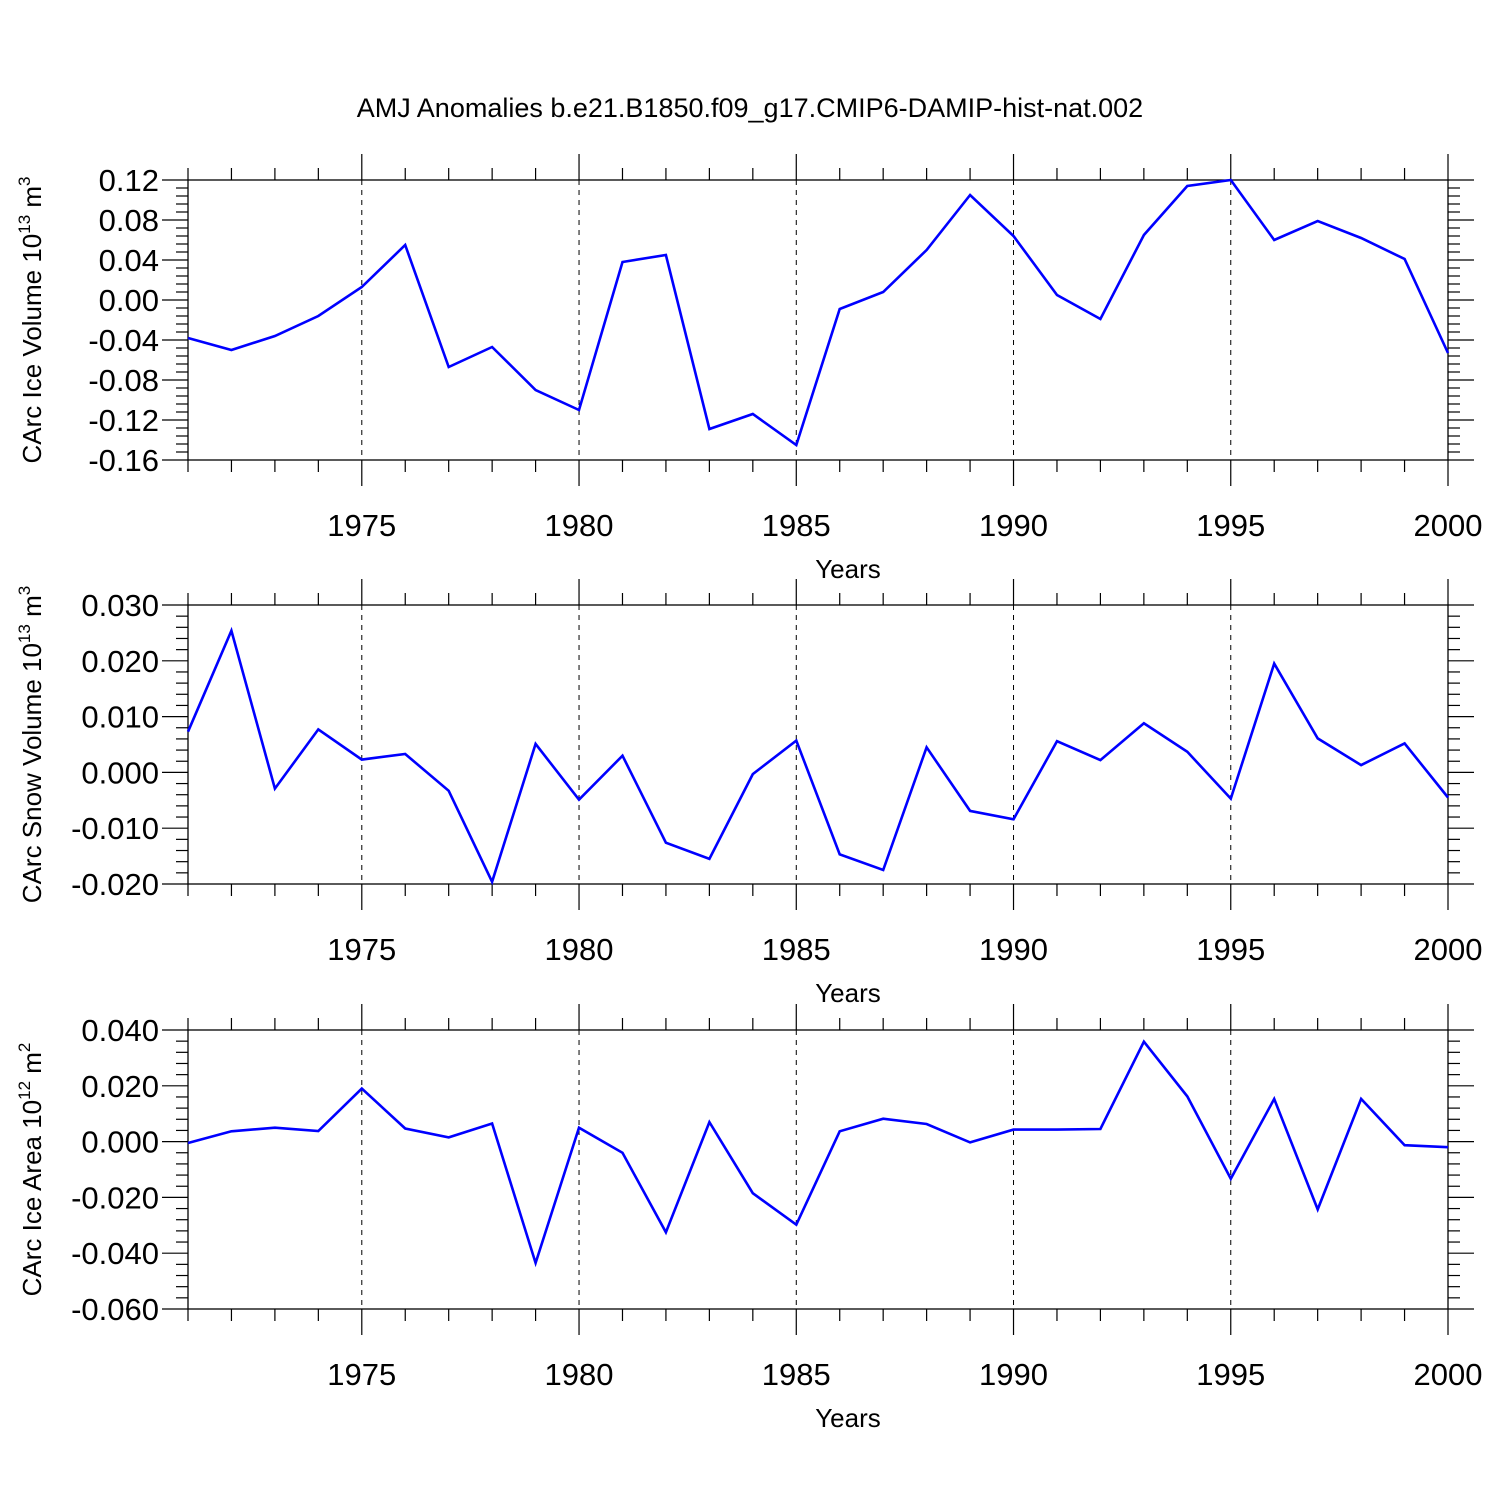 The width and height of the screenshot is (1500, 1500). Describe the element at coordinates (32, 773) in the screenshot. I see `y-axis-label-text: CArc Snow Volume 10` at that location.